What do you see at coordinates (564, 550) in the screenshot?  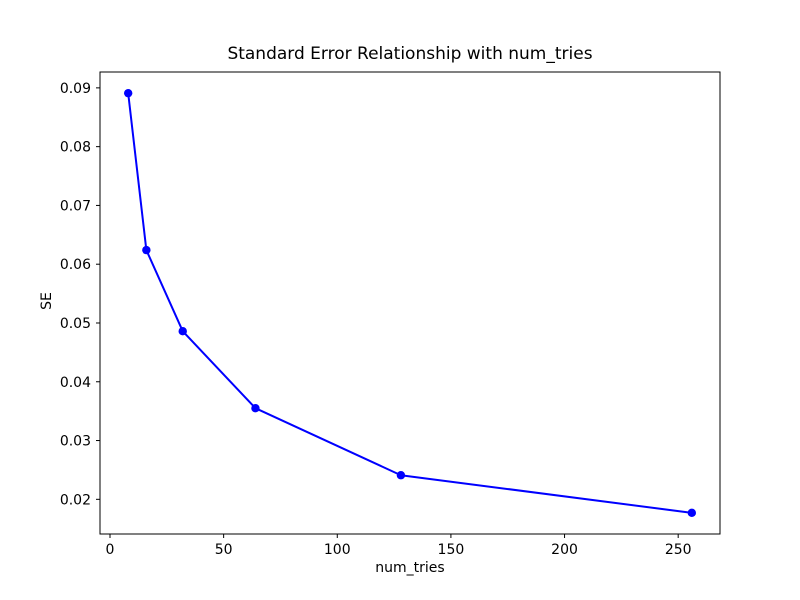 I see `x-tick-label: 200` at bounding box center [564, 550].